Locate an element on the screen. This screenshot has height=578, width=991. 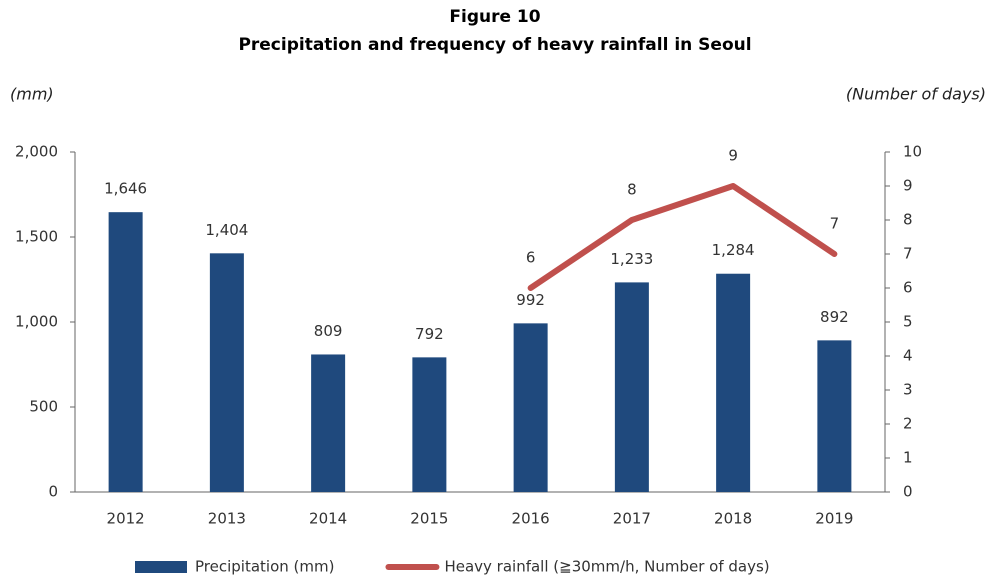
line-value-label: 9 is located at coordinates (733, 156).